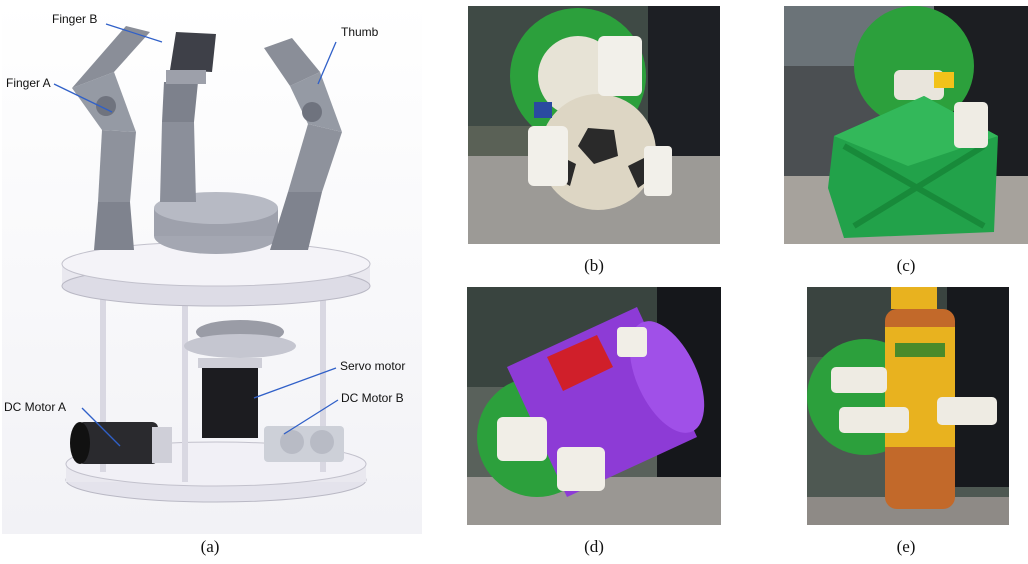 This screenshot has width=1028, height=564. I want to click on callout-finger-a: Finger A, so click(28, 83).